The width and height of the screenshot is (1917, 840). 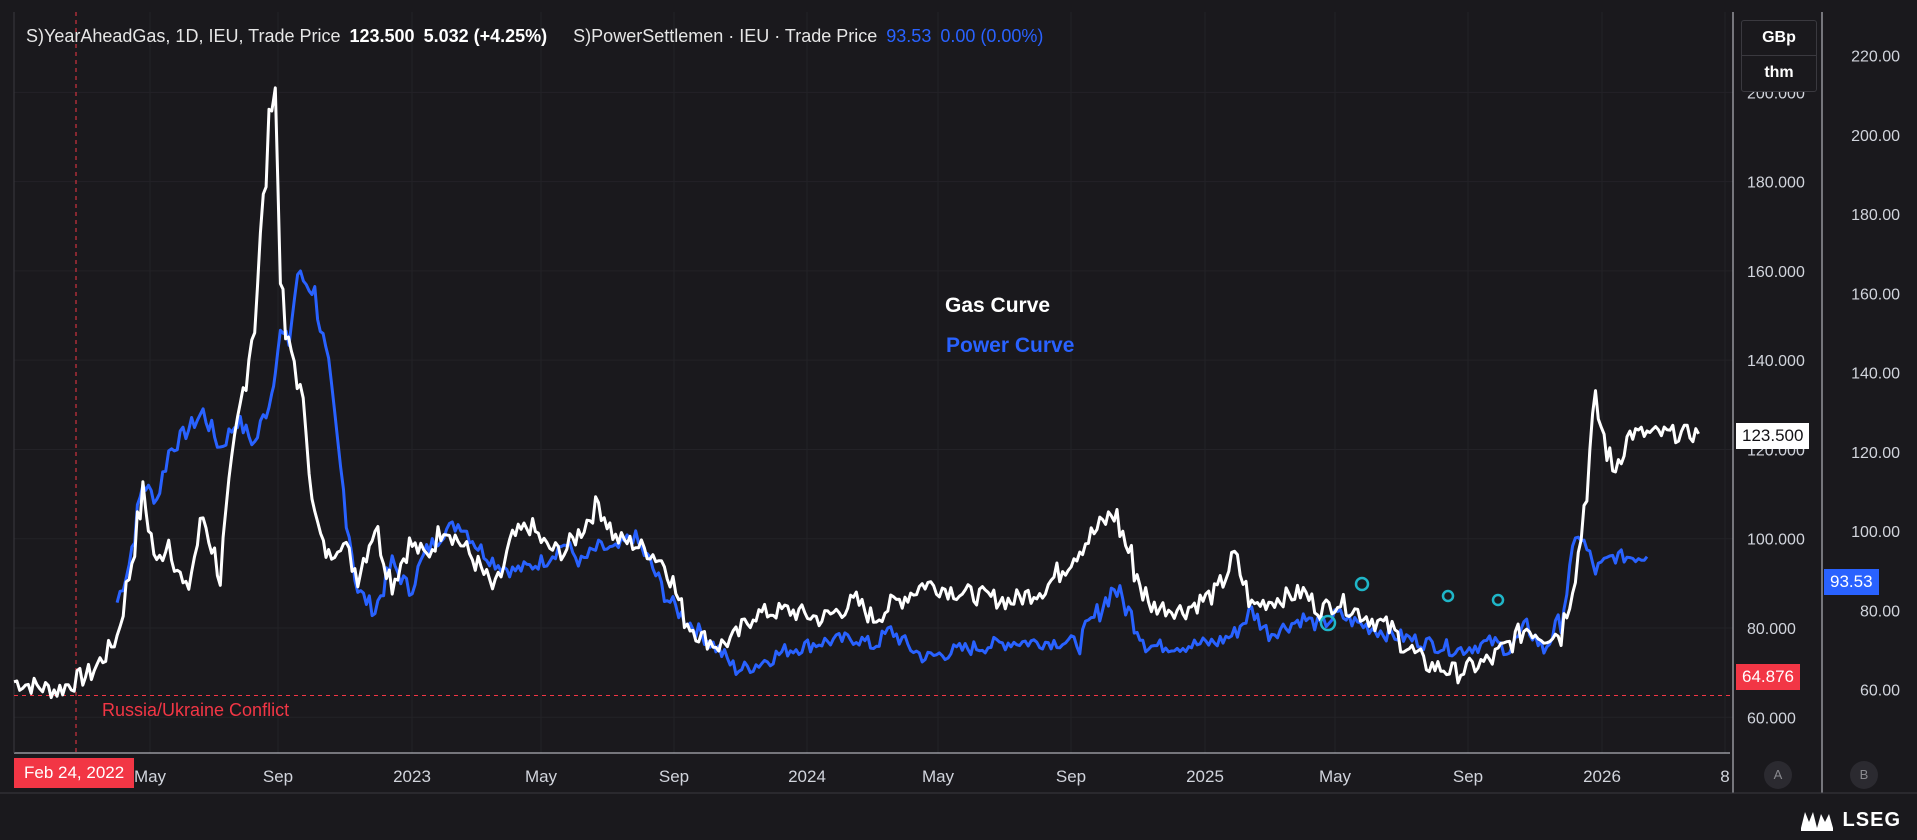 What do you see at coordinates (1776, 183) in the screenshot?
I see `left-axis-tick: 180.000` at bounding box center [1776, 183].